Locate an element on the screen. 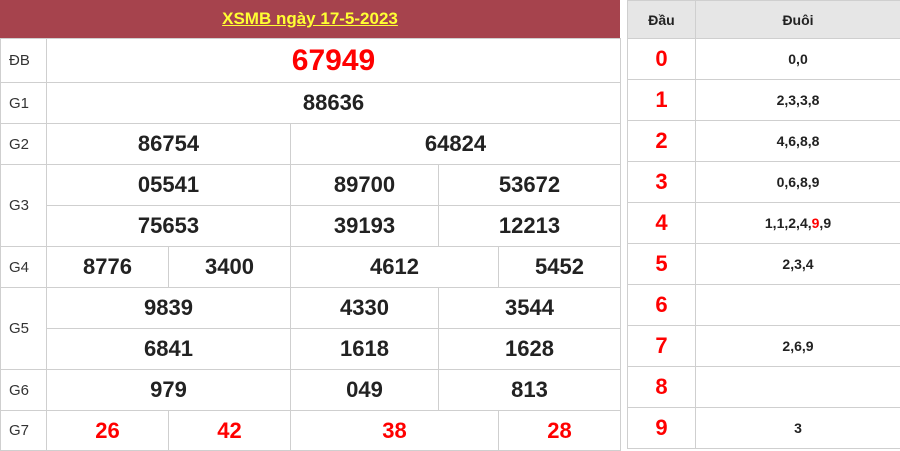  special-prize-number: 67949 is located at coordinates (333, 60).